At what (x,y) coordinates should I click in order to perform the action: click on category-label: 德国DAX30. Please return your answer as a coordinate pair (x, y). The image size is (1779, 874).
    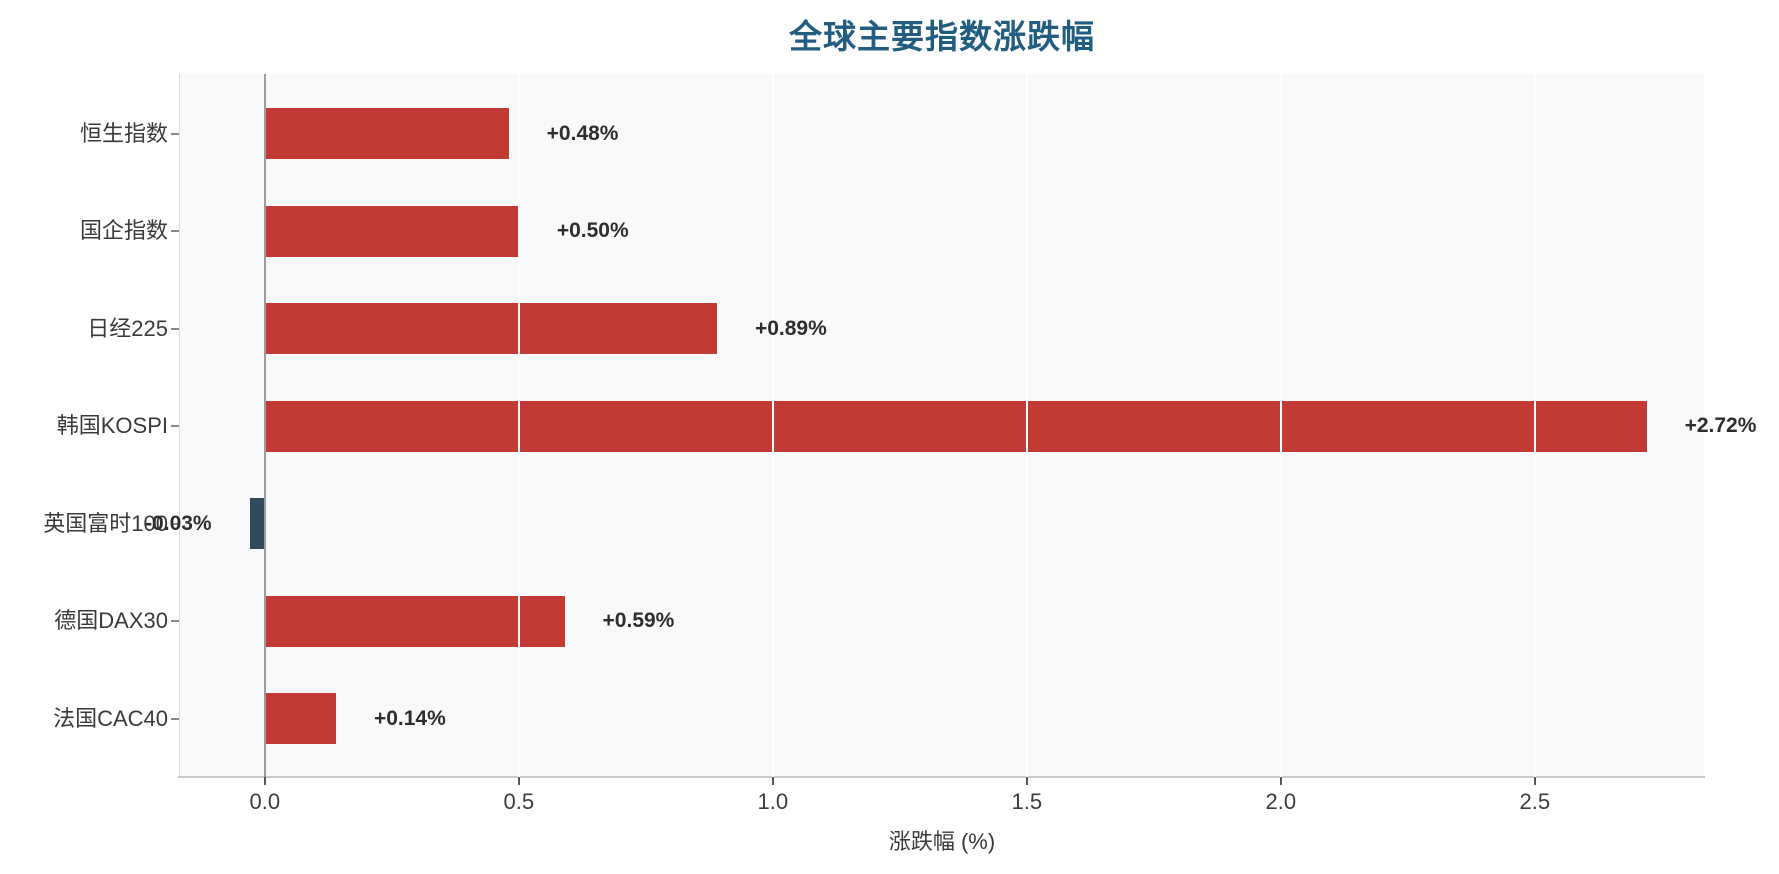
    Looking at the image, I should click on (111, 620).